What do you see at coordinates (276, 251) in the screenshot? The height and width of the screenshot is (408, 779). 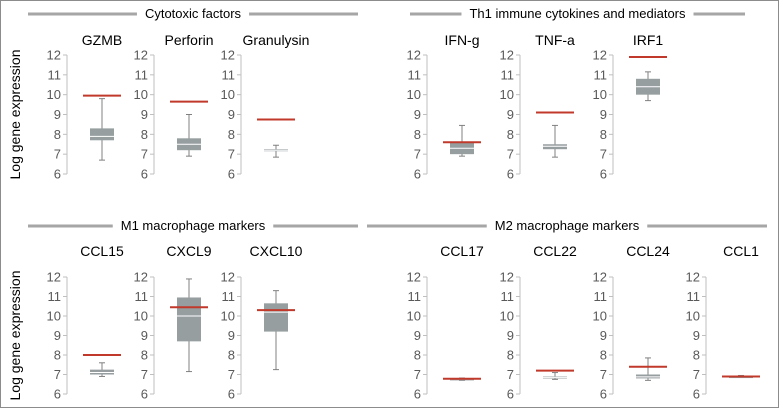 I see `panel-title: CXCL10` at bounding box center [276, 251].